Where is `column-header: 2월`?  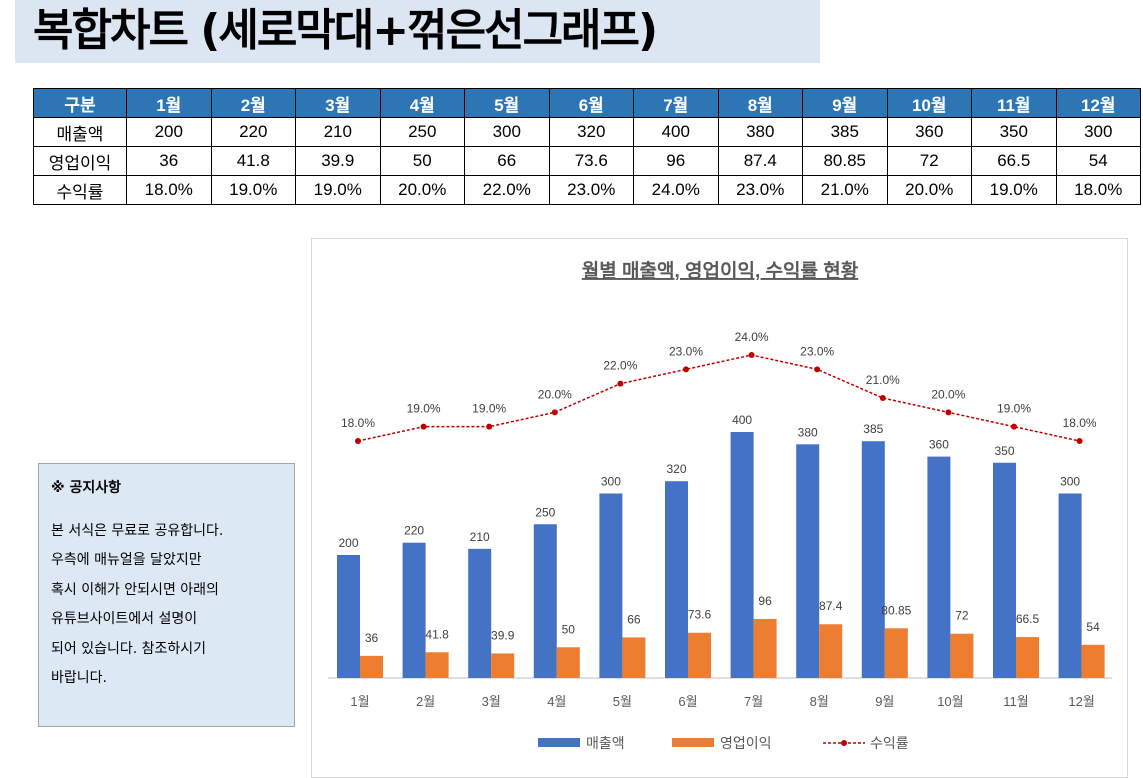 column-header: 2월 is located at coordinates (253, 103).